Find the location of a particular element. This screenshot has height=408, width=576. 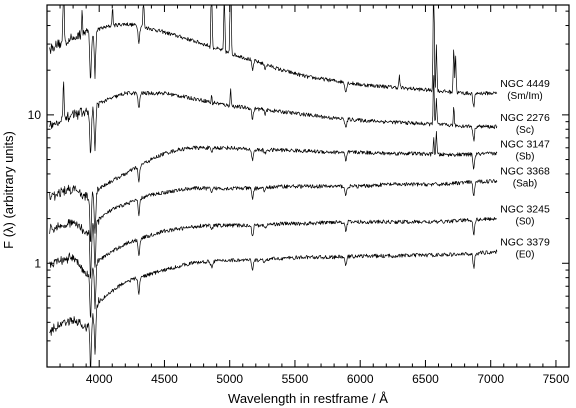

x-tick-label: 6500 is located at coordinates (425, 379).